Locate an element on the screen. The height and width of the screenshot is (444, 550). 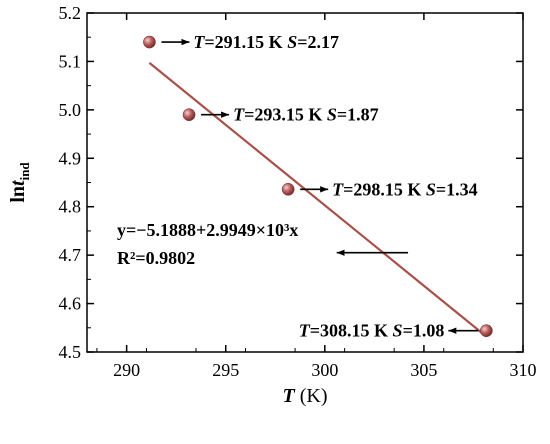
fit-equation: y=−5.1888+2.9949×10³x is located at coordinates (207, 230).